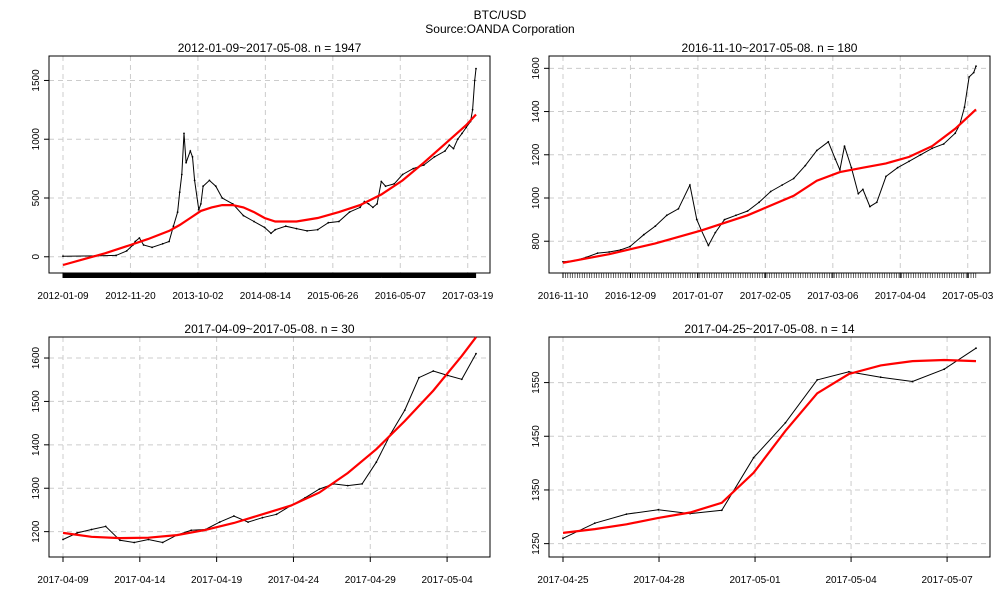 This screenshot has width=1000, height=600. I want to click on y-tick-label: 0, so click(36, 257).